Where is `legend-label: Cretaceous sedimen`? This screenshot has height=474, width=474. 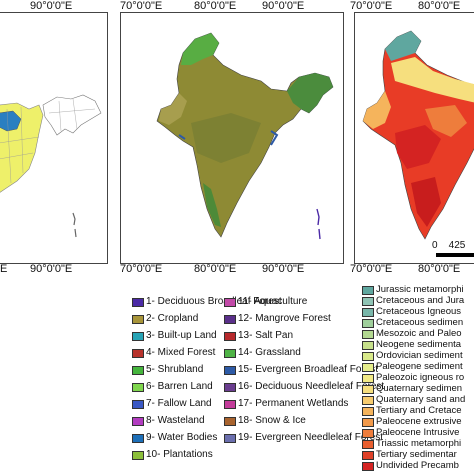 legend-label: Cretaceous sedimen is located at coordinates (420, 322).